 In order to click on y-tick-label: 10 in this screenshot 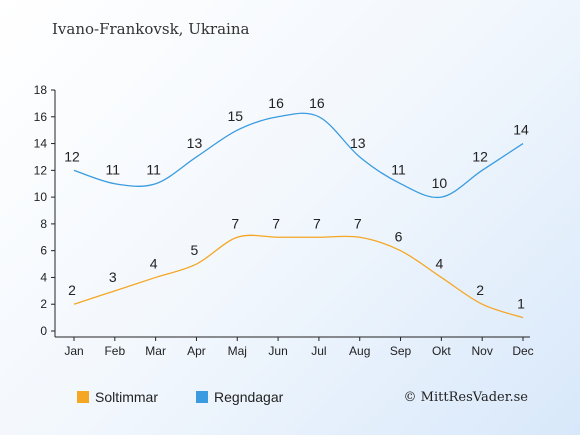, I will do `click(41, 197)`.